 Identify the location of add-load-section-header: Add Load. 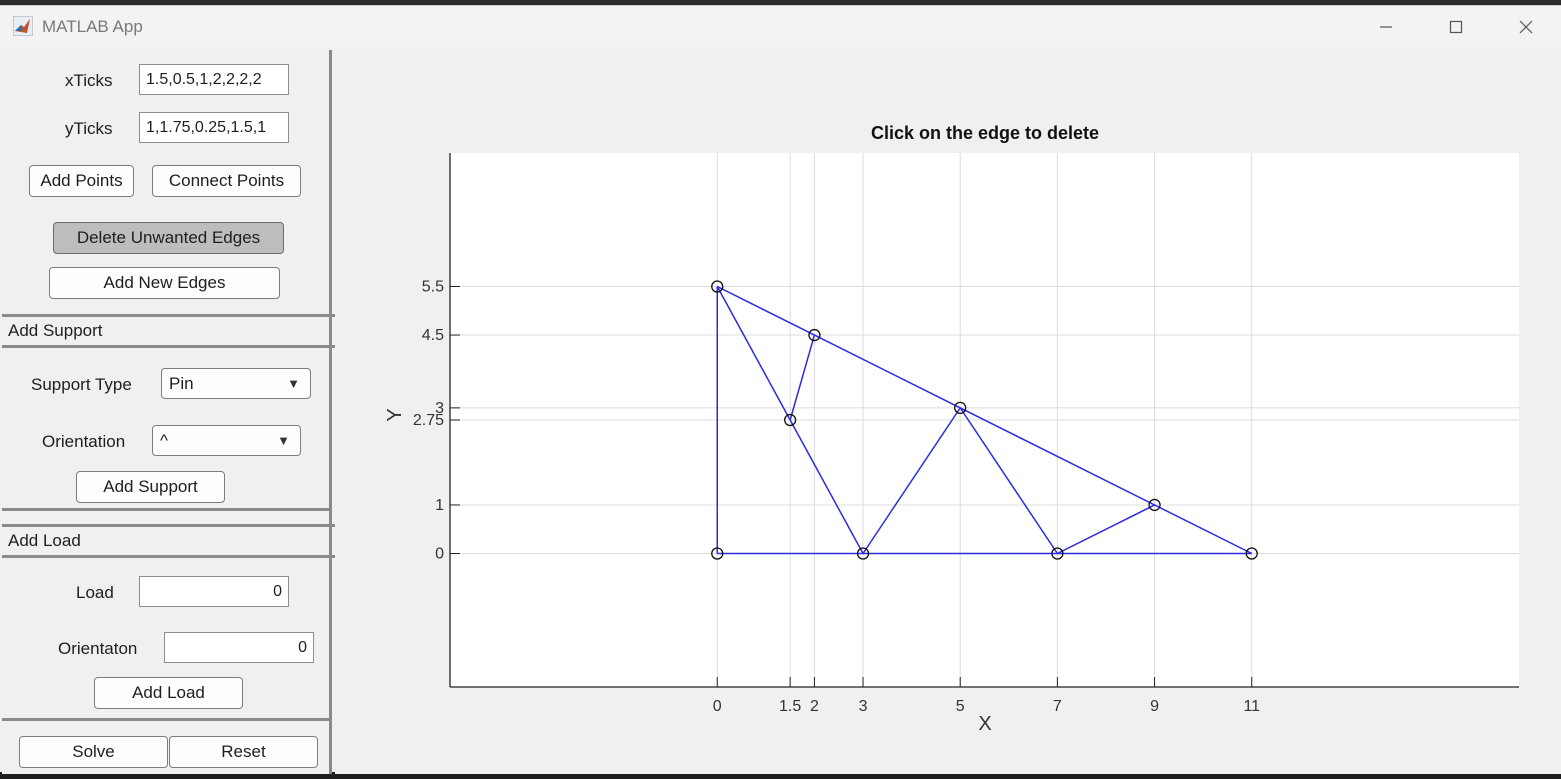
(168, 541).